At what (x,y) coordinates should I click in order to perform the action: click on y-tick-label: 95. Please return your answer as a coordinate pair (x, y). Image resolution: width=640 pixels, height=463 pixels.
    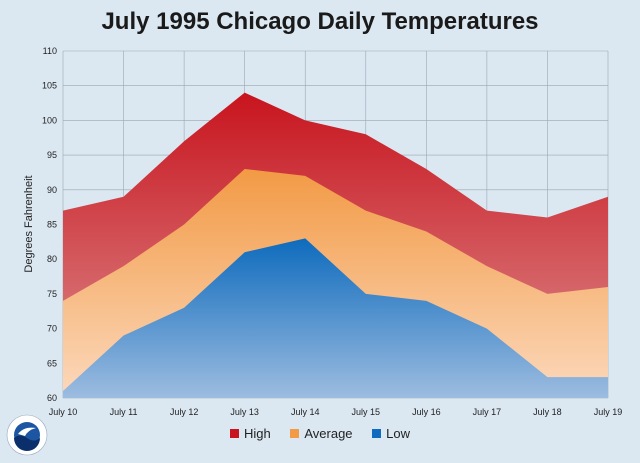
    Looking at the image, I should click on (52, 155).